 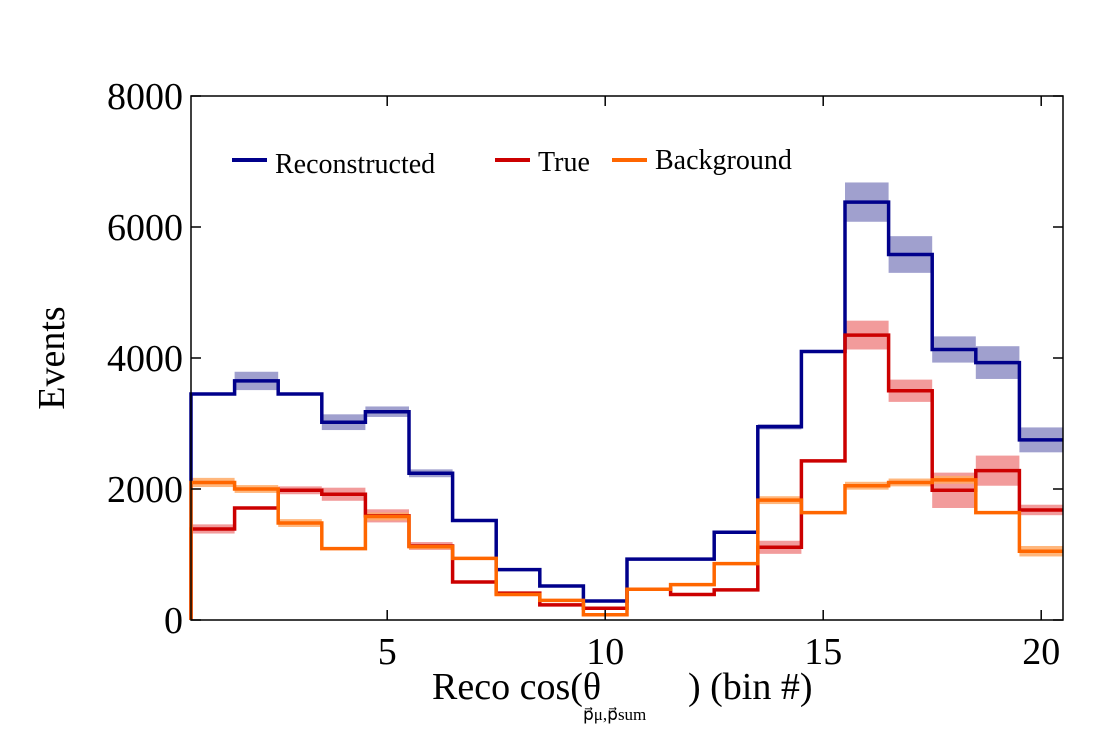 I want to click on y-tick-label: 6000, so click(x=145, y=228).